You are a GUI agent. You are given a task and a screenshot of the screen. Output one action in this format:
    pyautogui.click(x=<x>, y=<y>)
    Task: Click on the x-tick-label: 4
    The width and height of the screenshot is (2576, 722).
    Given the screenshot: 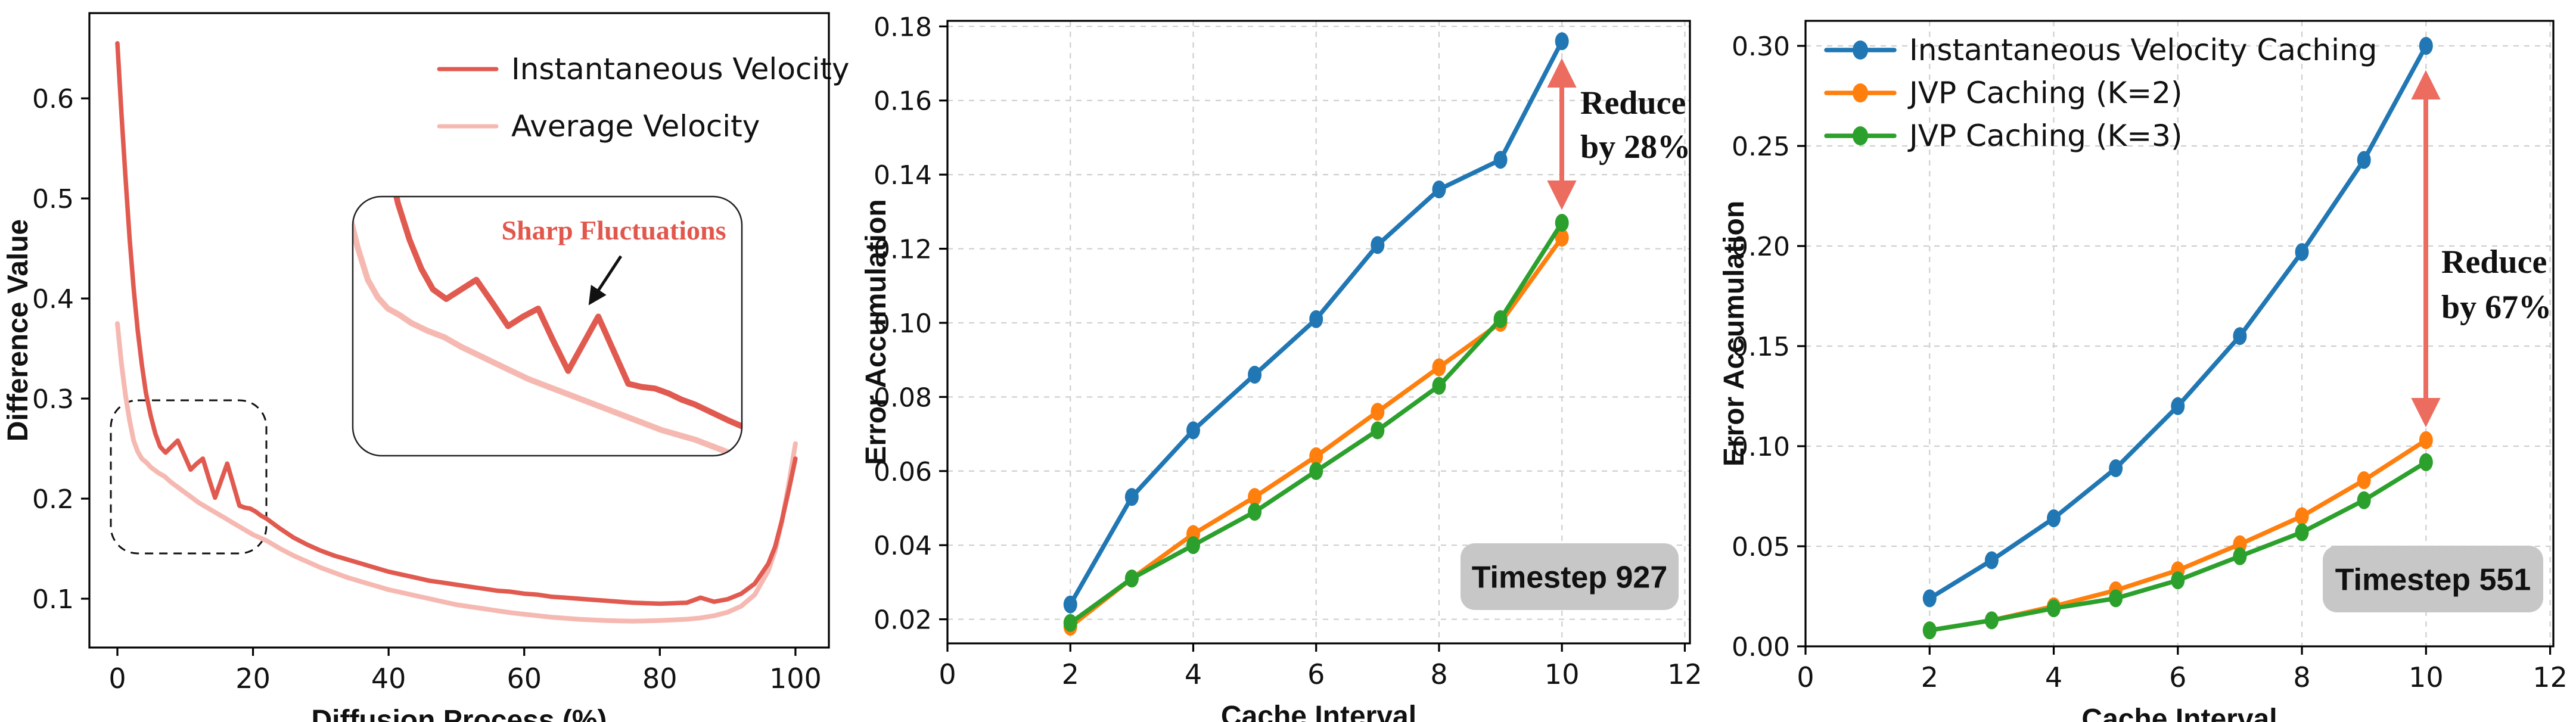 What is the action you would take?
    pyautogui.click(x=1193, y=674)
    